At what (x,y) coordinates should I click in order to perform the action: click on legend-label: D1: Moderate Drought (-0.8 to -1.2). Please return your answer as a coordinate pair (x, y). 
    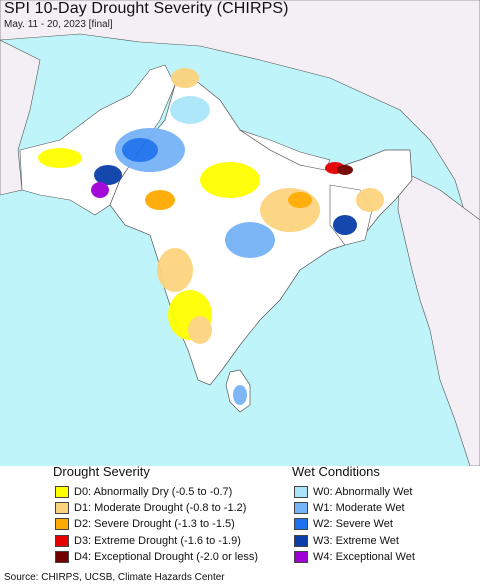
    Looking at the image, I should click on (160, 508).